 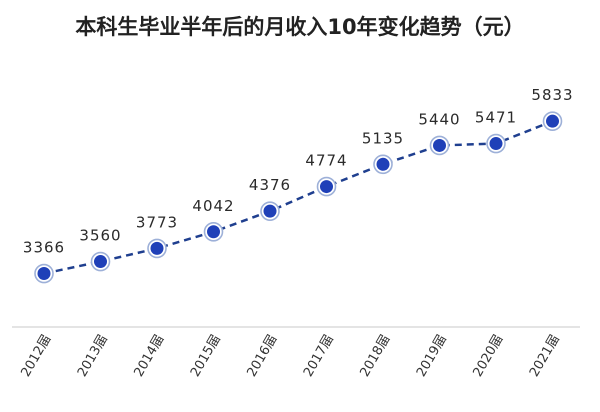 I want to click on data-label: 5833, so click(x=552, y=95).